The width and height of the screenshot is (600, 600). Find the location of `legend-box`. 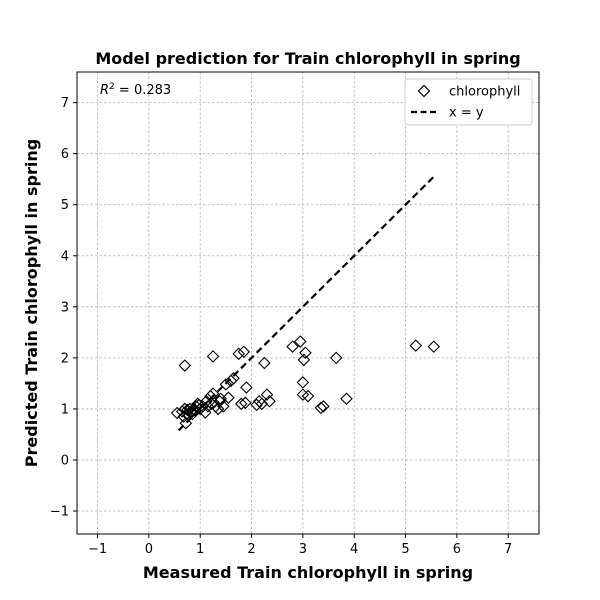

legend-box is located at coordinates (468, 102).